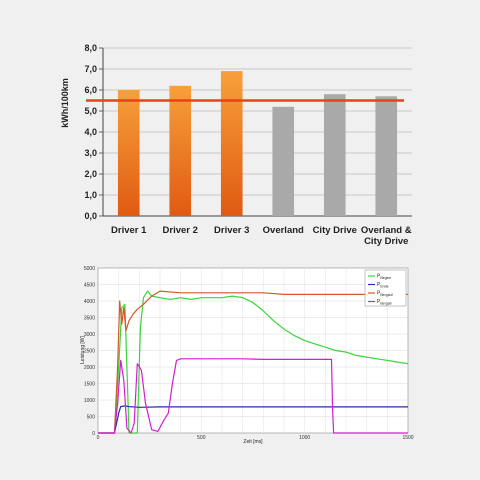 The width and height of the screenshot is (480, 480). Describe the element at coordinates (283, 230) in the screenshot. I see `bar-category-label: Overland` at that location.